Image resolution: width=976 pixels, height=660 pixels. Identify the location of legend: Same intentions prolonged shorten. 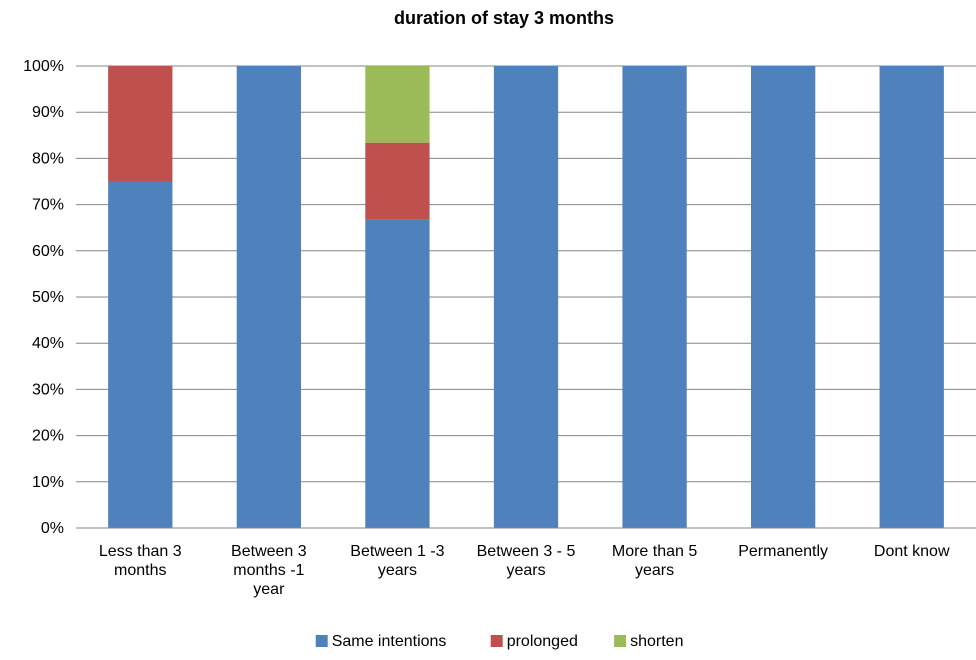
(499, 641).